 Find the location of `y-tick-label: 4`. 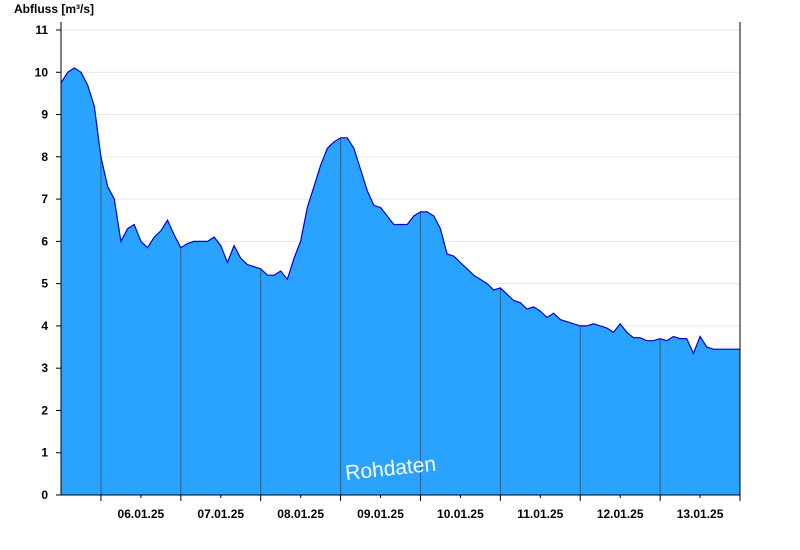

y-tick-label: 4 is located at coordinates (44, 326).